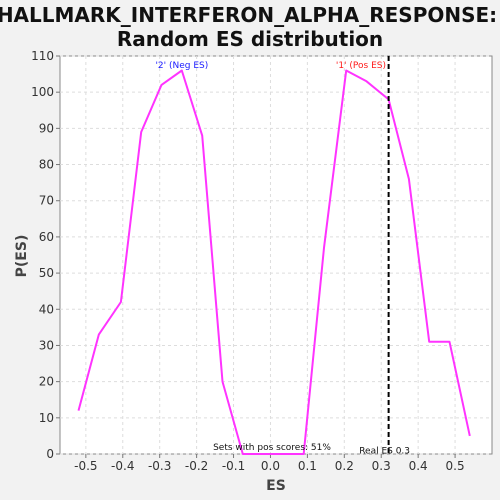  I want to click on y-tick-label: 70, so click(46, 201).